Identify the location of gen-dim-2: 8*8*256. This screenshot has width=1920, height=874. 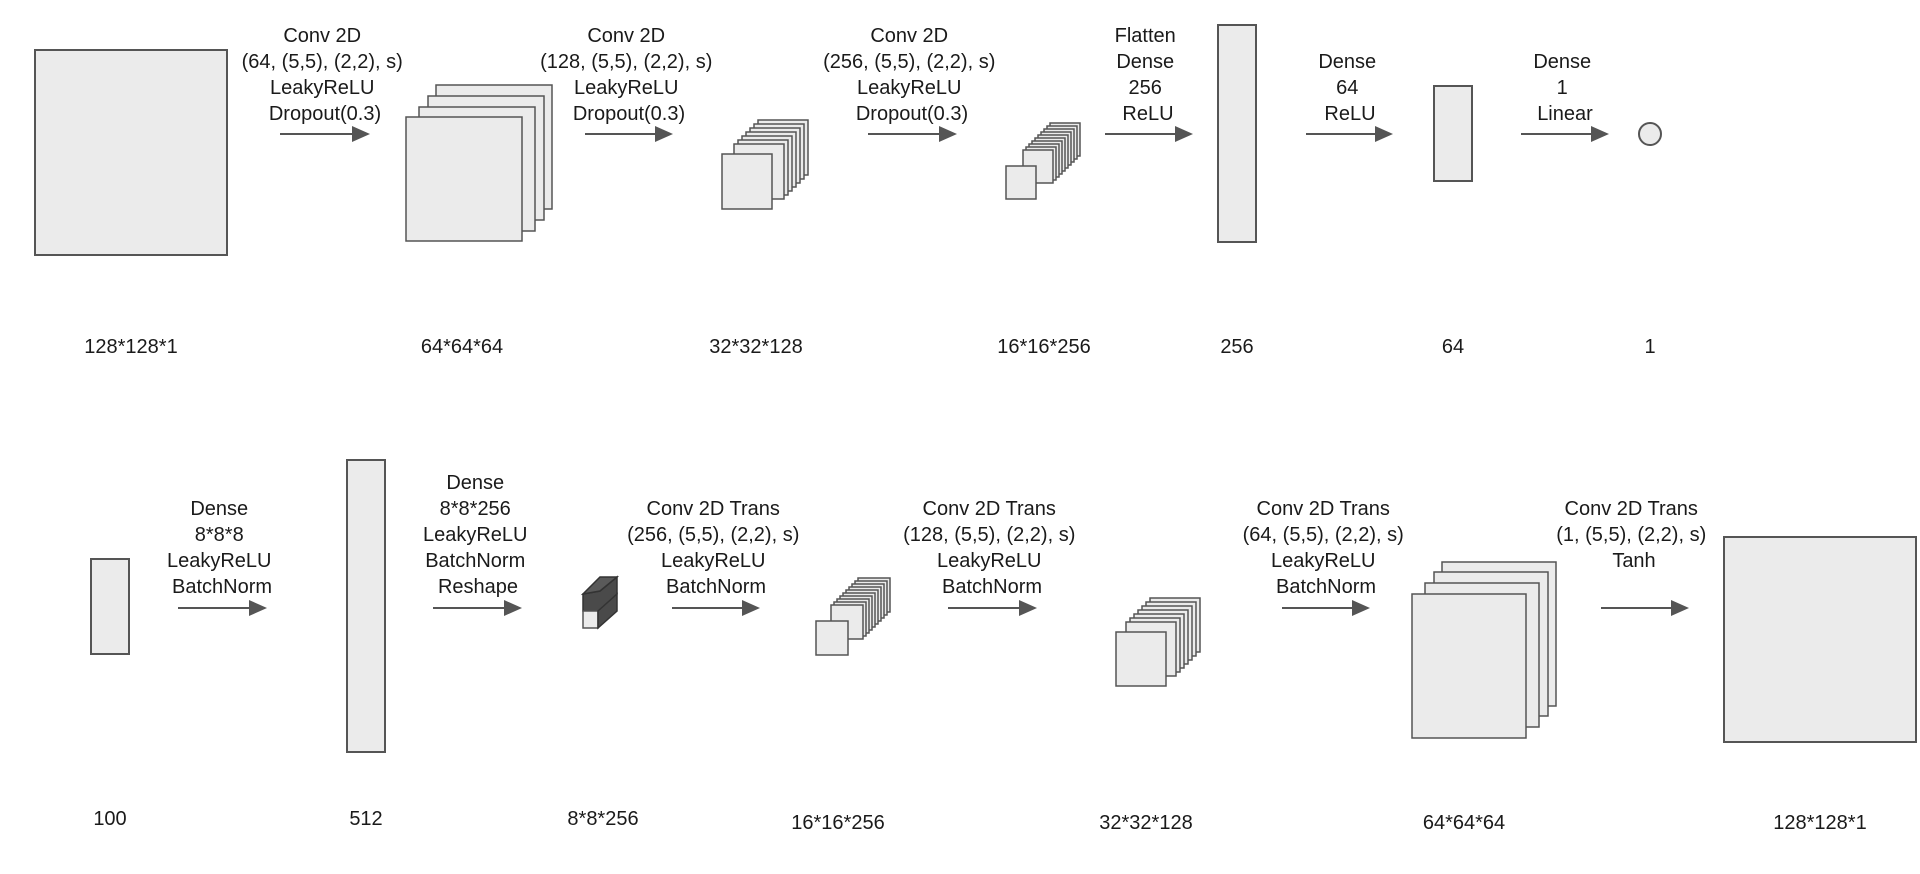
(602, 819).